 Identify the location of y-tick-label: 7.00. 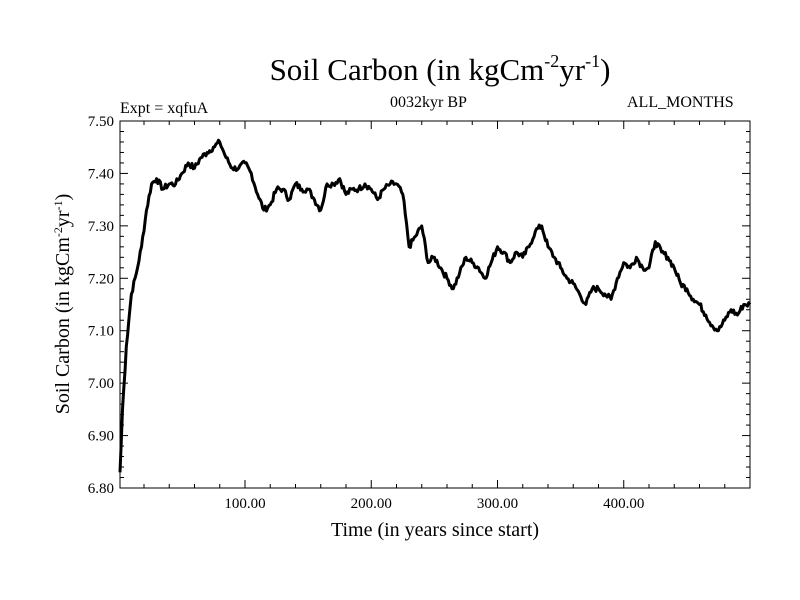
(101, 384).